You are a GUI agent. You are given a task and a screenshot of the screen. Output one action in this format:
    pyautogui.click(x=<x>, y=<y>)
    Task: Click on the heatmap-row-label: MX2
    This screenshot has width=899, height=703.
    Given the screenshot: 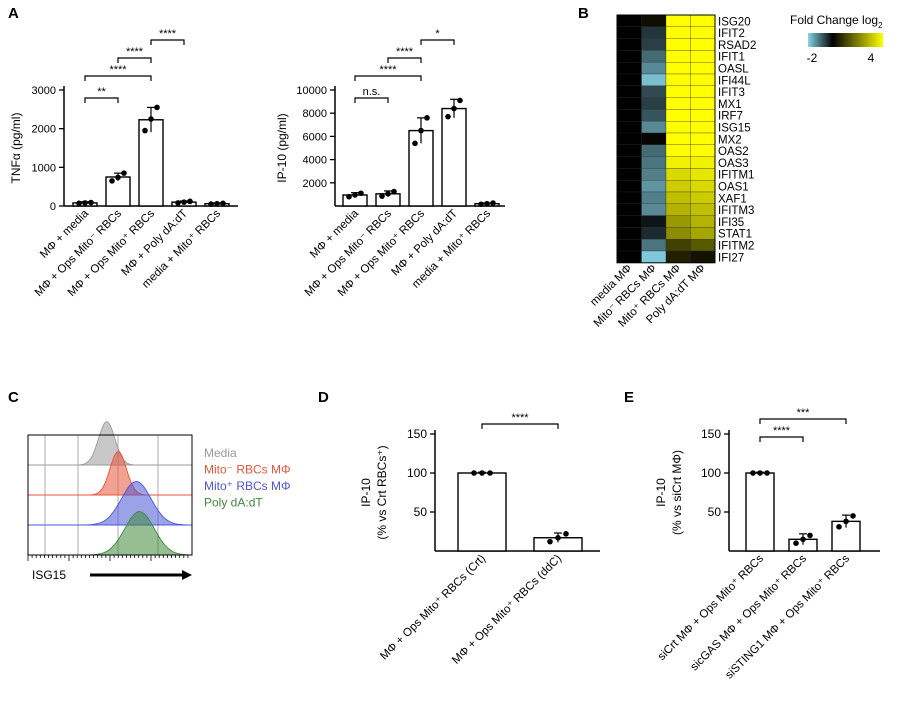 What is the action you would take?
    pyautogui.click(x=730, y=140)
    